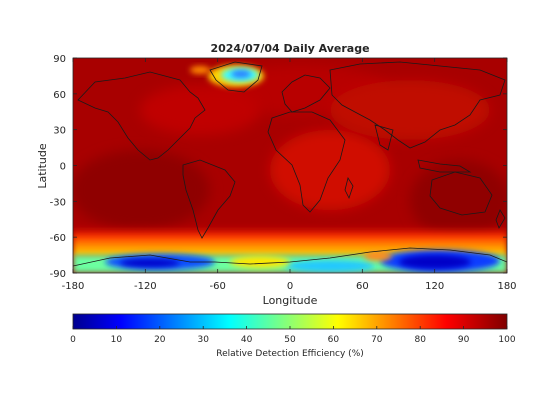 This screenshot has width=560, height=420. What do you see at coordinates (59, 95) in the screenshot?
I see `y-tick-label: 60` at bounding box center [59, 95].